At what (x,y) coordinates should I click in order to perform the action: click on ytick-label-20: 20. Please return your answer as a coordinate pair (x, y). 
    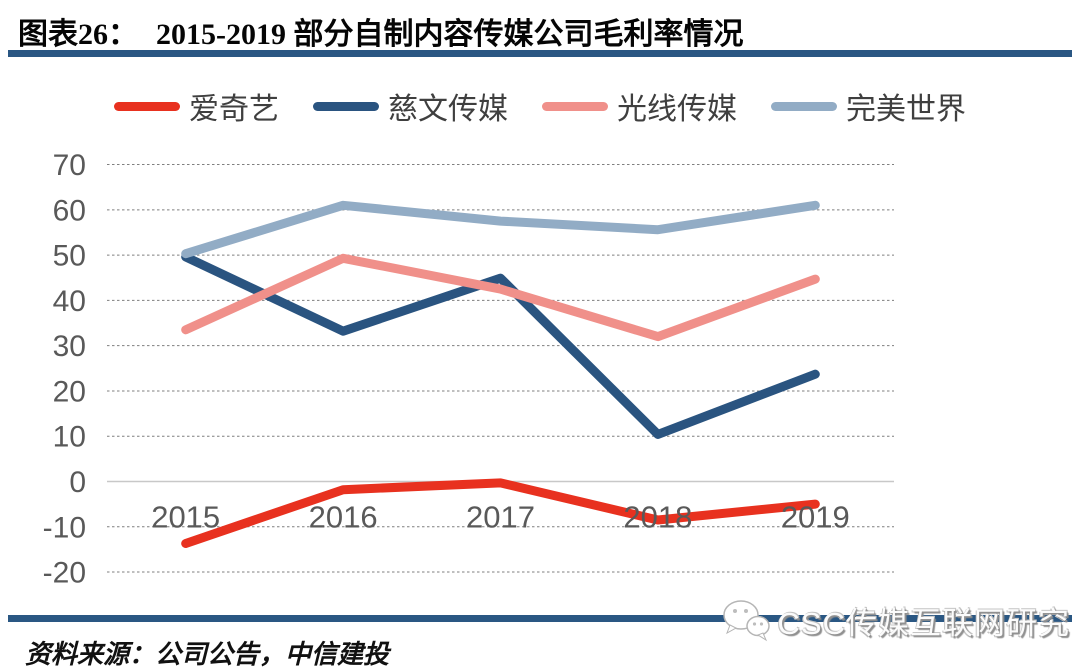
    Looking at the image, I should click on (69, 391).